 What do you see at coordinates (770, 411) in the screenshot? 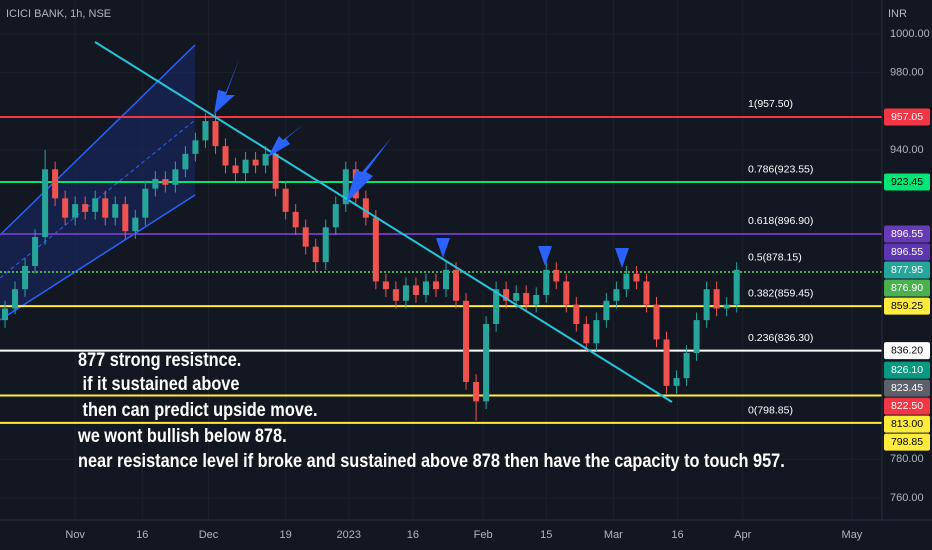
I see `fib-label: 0(798.85)` at bounding box center [770, 411].